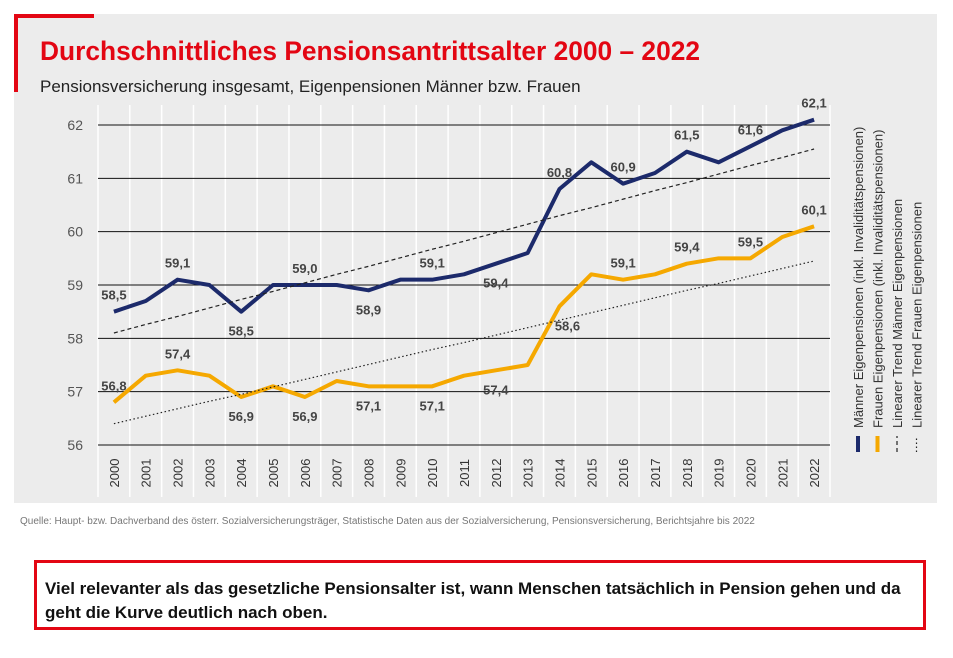 The image size is (953, 658). What do you see at coordinates (304, 268) in the screenshot?
I see `data-label: 59,0` at bounding box center [304, 268].